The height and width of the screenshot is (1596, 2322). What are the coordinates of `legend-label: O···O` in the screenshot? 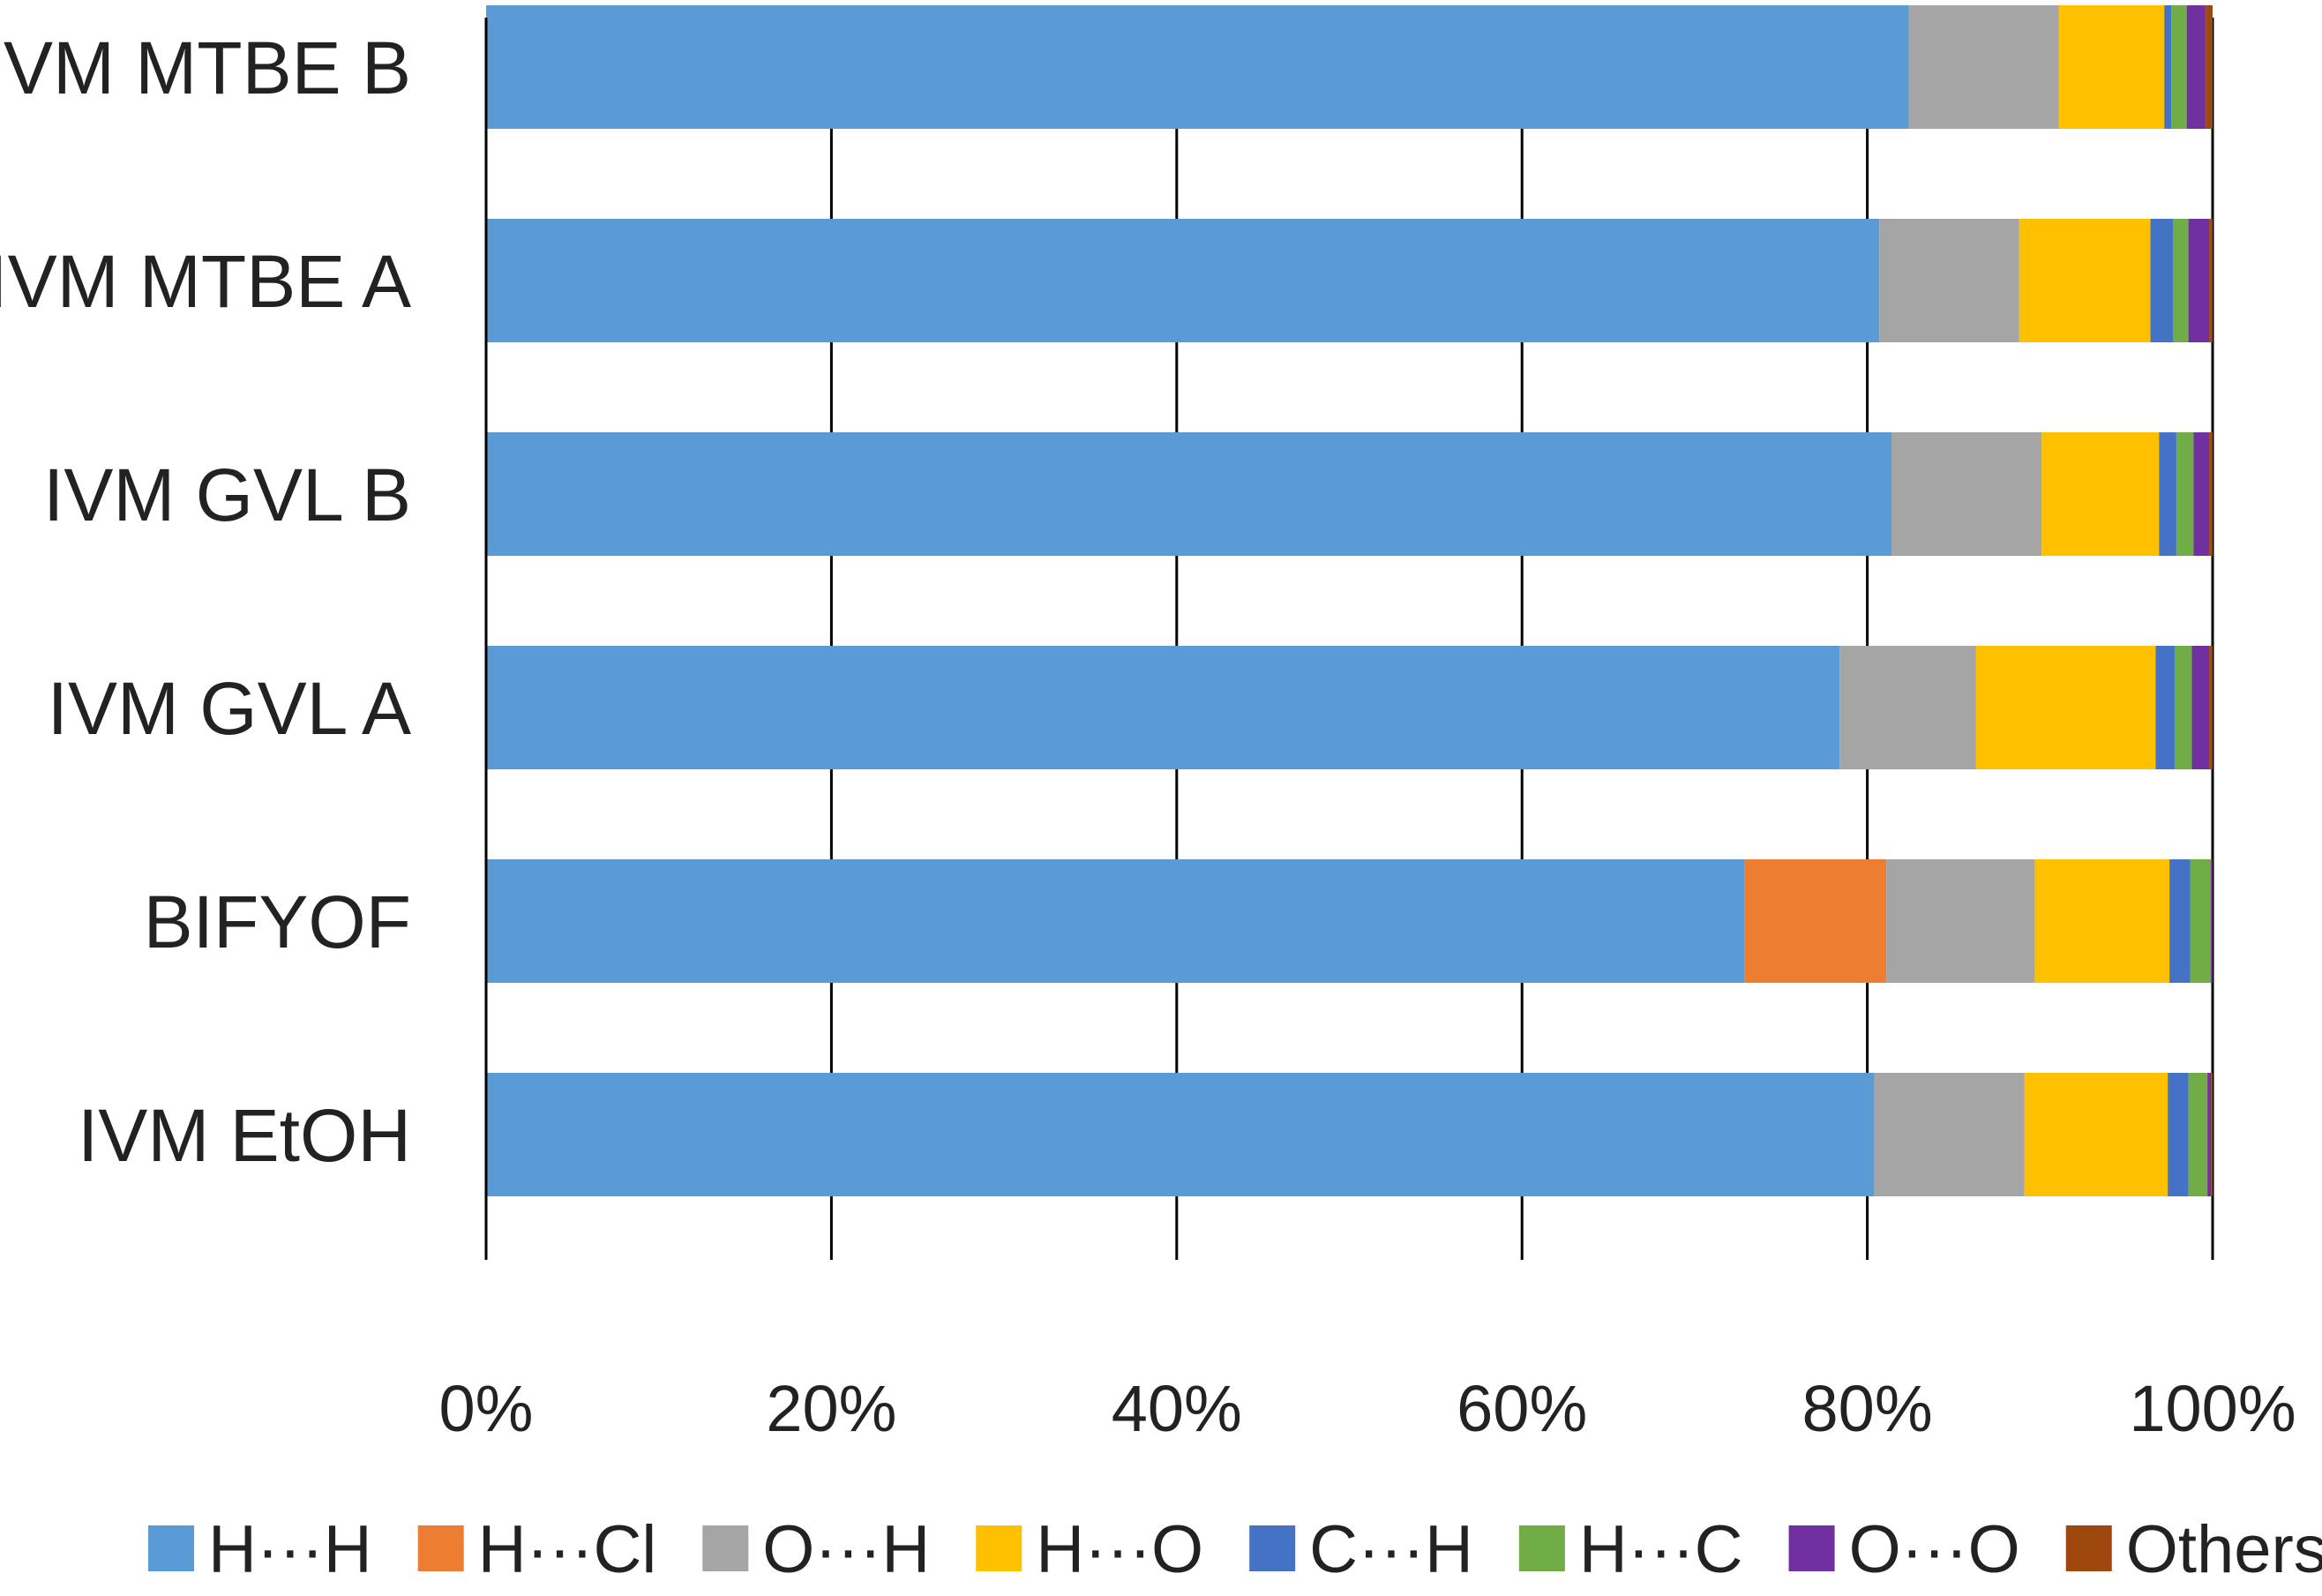 It's located at (1934, 1549).